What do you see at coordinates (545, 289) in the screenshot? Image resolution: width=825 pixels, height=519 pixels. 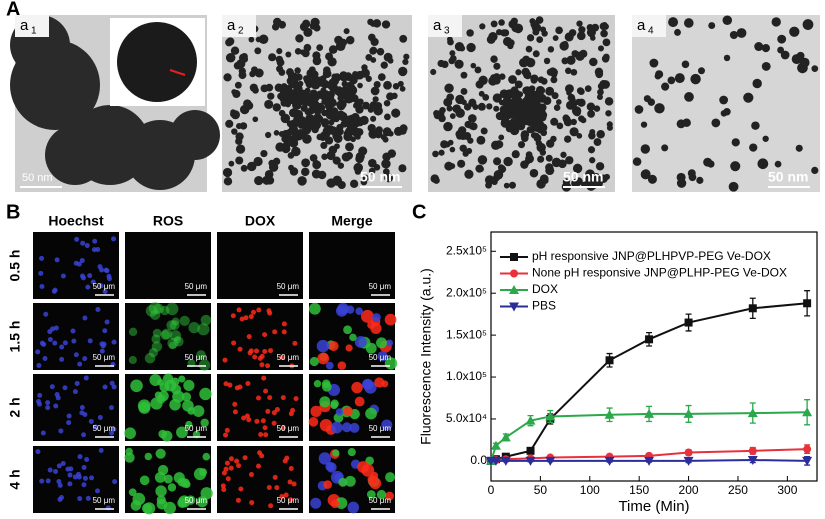 I see `legend-label: DOX` at bounding box center [545, 289].